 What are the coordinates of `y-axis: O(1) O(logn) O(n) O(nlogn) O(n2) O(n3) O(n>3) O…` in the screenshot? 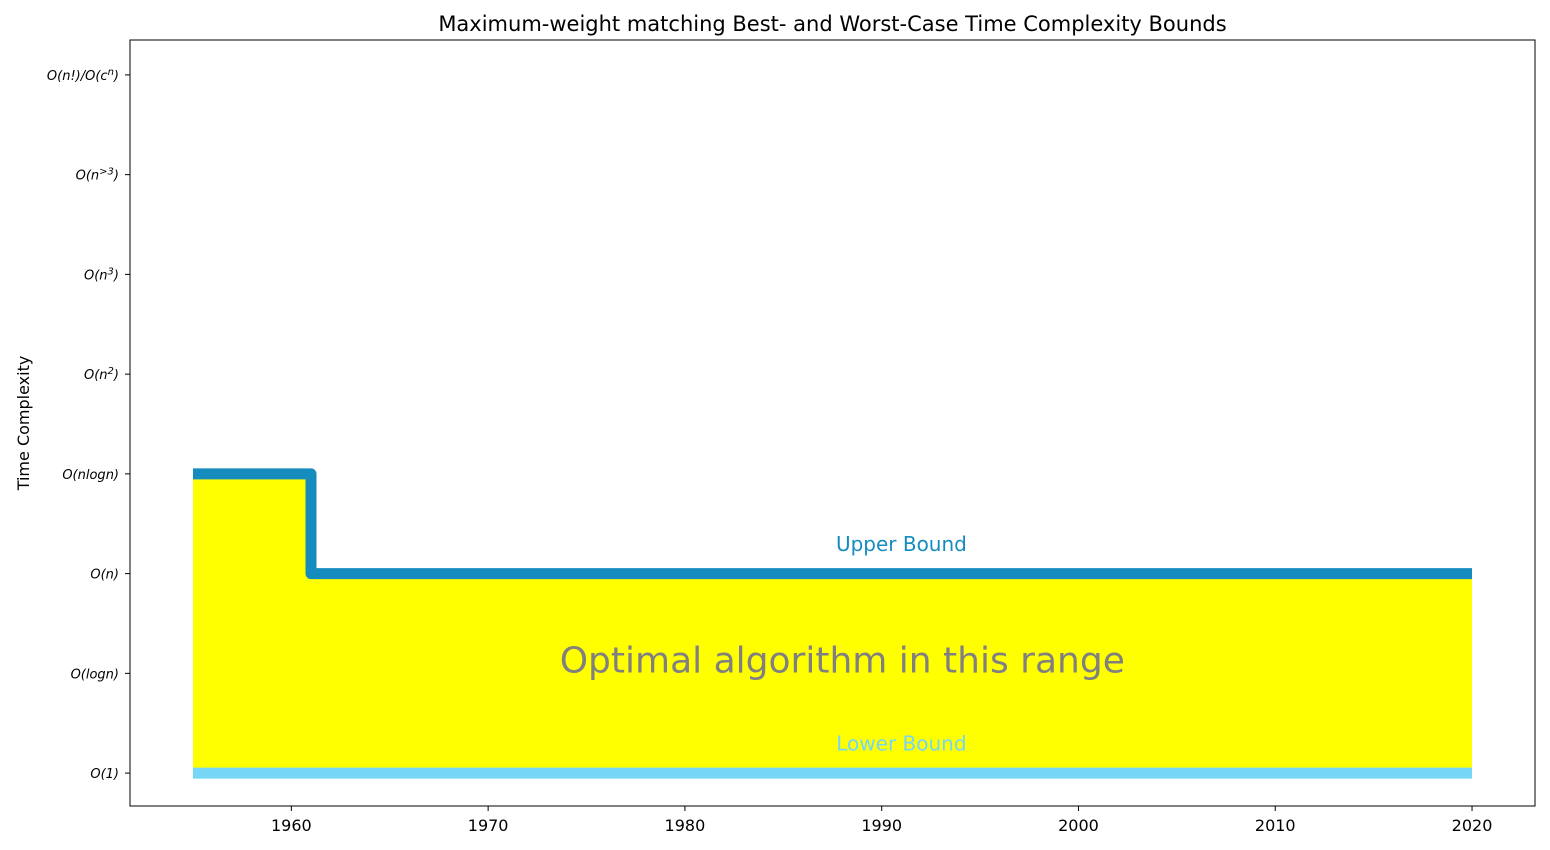 It's located at (88, 424).